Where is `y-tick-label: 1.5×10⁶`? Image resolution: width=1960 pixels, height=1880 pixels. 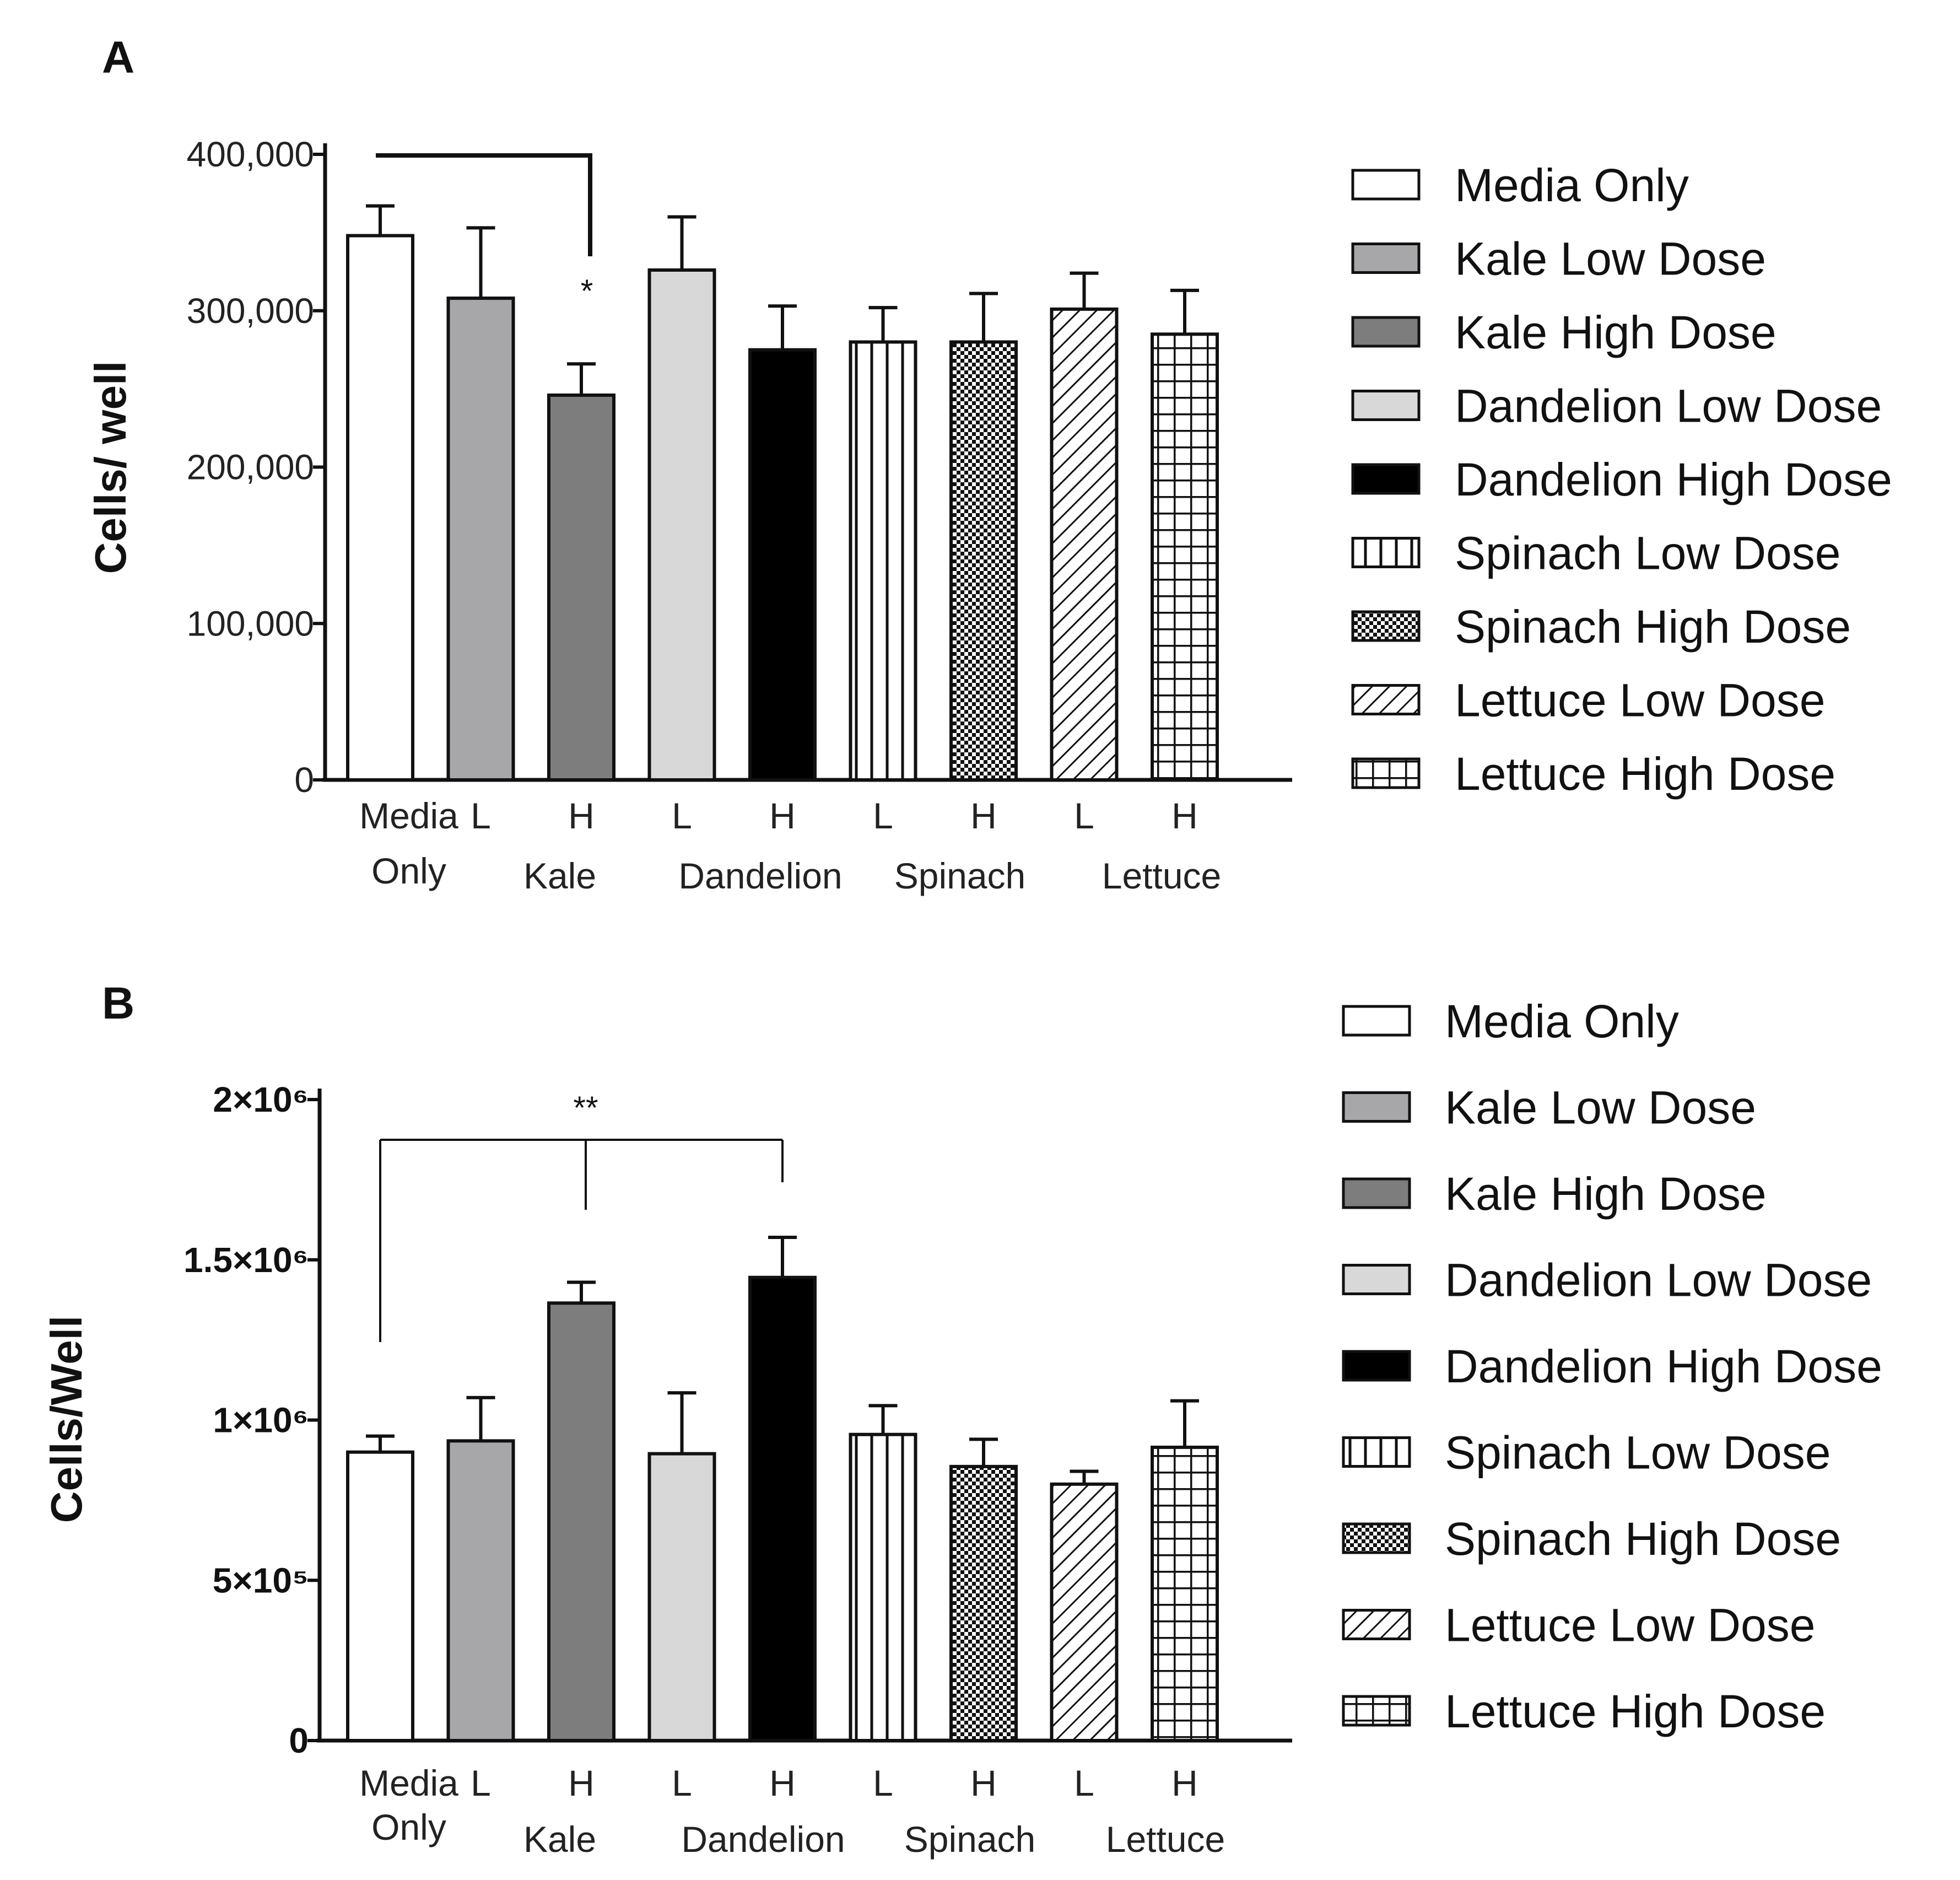 y-tick-label: 1.5×10⁶ is located at coordinates (246, 1260).